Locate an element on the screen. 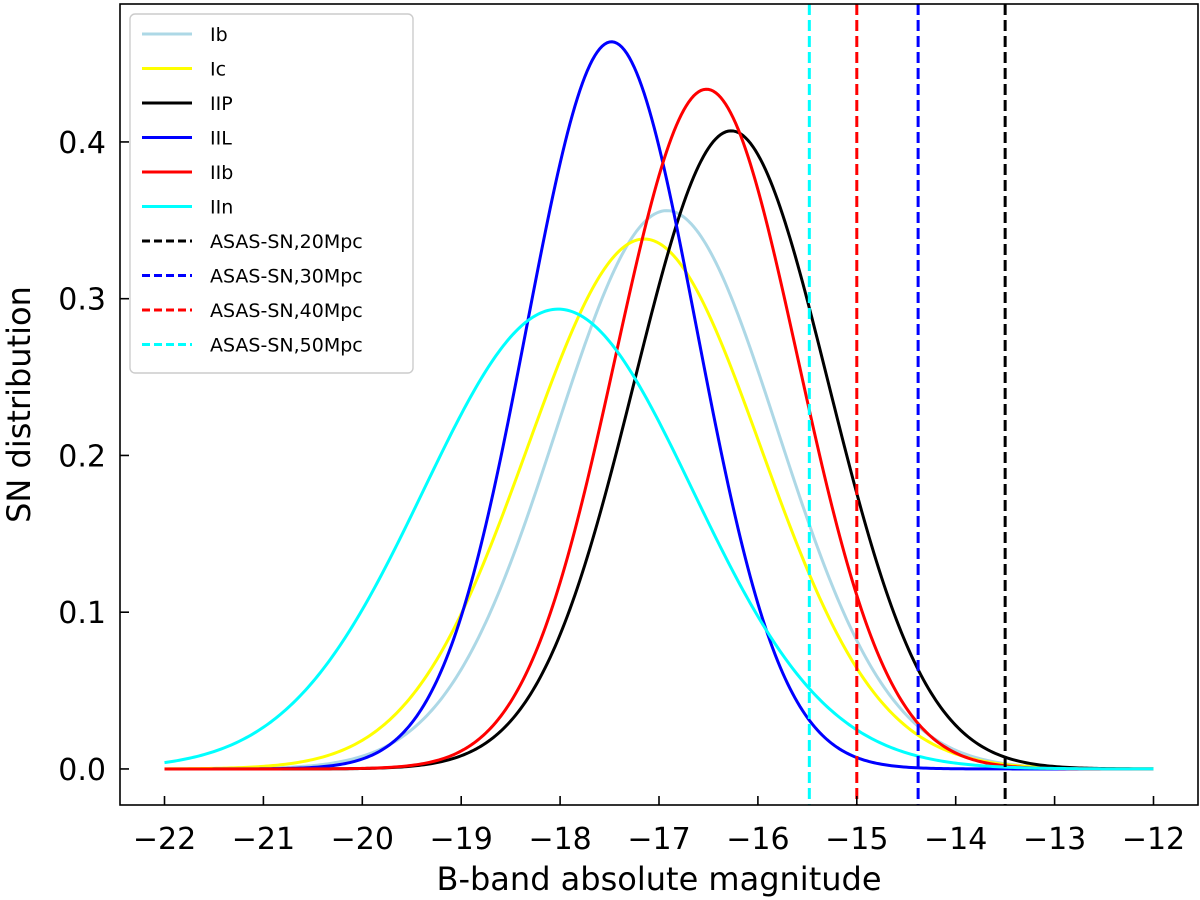 The height and width of the screenshot is (900, 1200). x-axis-label: B-band absolute magnitude is located at coordinates (658, 879).